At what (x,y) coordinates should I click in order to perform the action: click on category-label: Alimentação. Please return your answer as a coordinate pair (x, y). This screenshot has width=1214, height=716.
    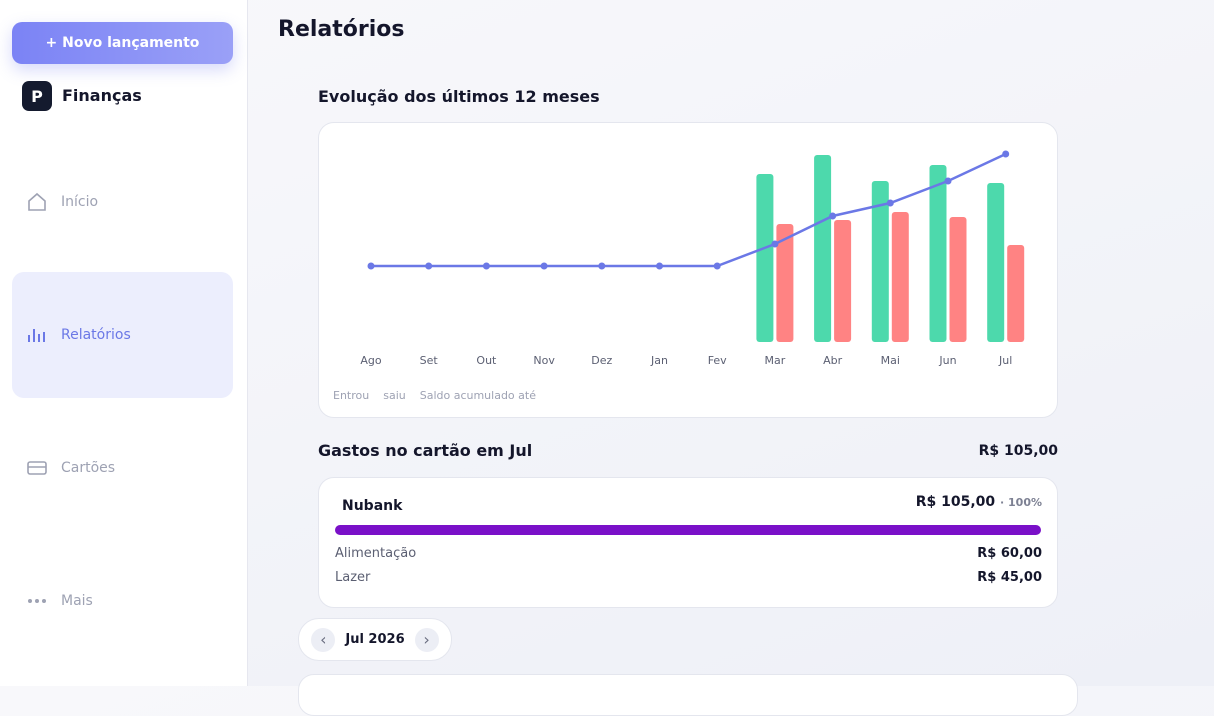
    Looking at the image, I should click on (376, 553).